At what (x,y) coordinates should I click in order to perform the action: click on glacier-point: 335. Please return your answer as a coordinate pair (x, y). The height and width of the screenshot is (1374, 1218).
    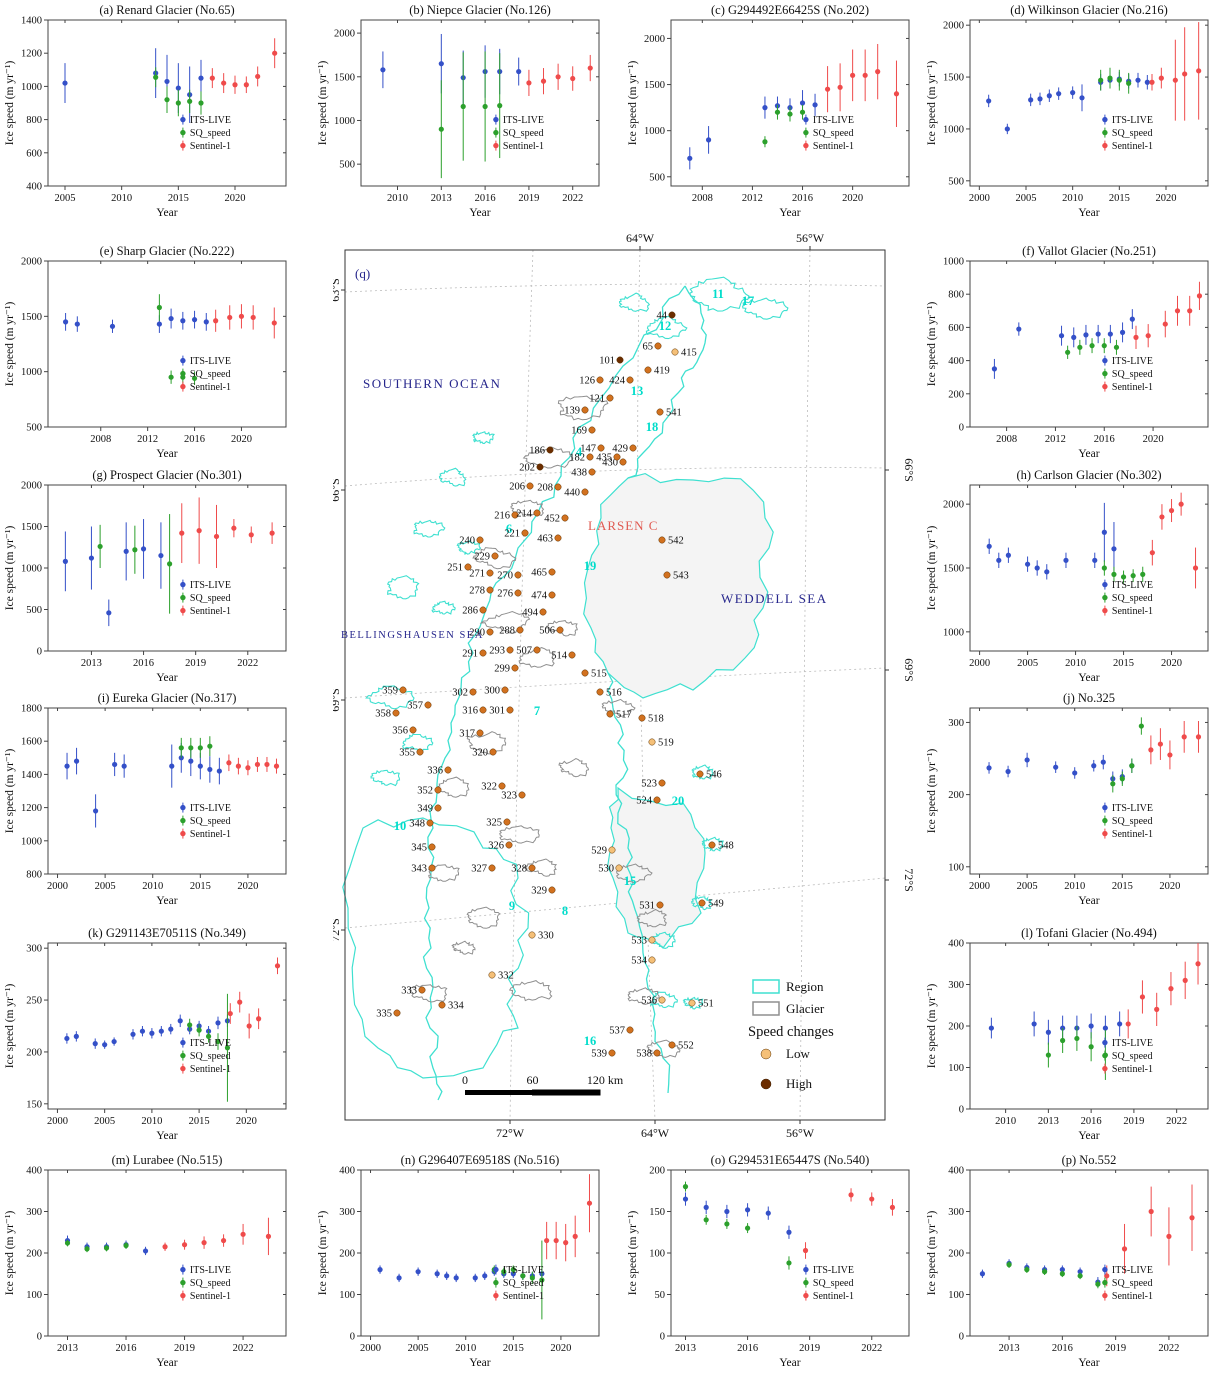
    Looking at the image, I should click on (388, 1014).